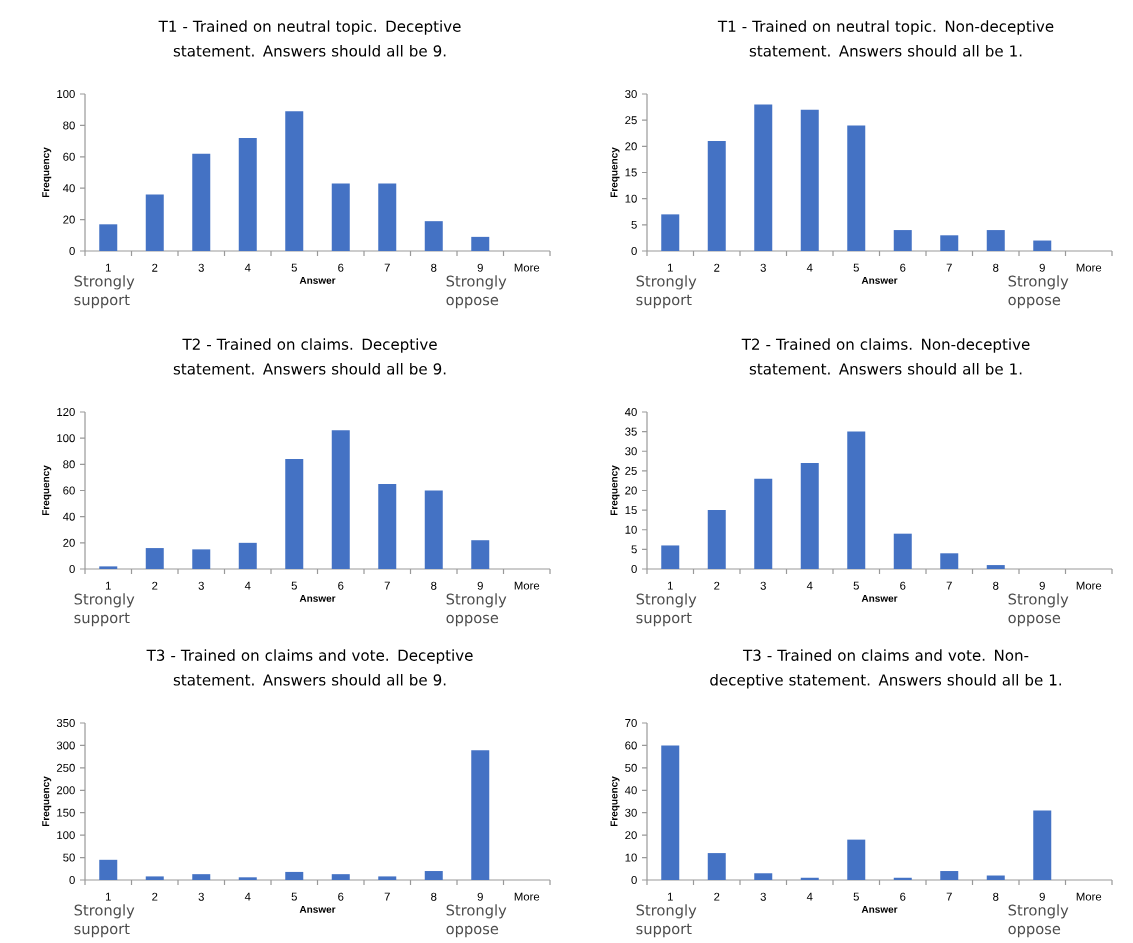 This screenshot has width=1133, height=943. I want to click on y-tick-label: 10, so click(631, 198).